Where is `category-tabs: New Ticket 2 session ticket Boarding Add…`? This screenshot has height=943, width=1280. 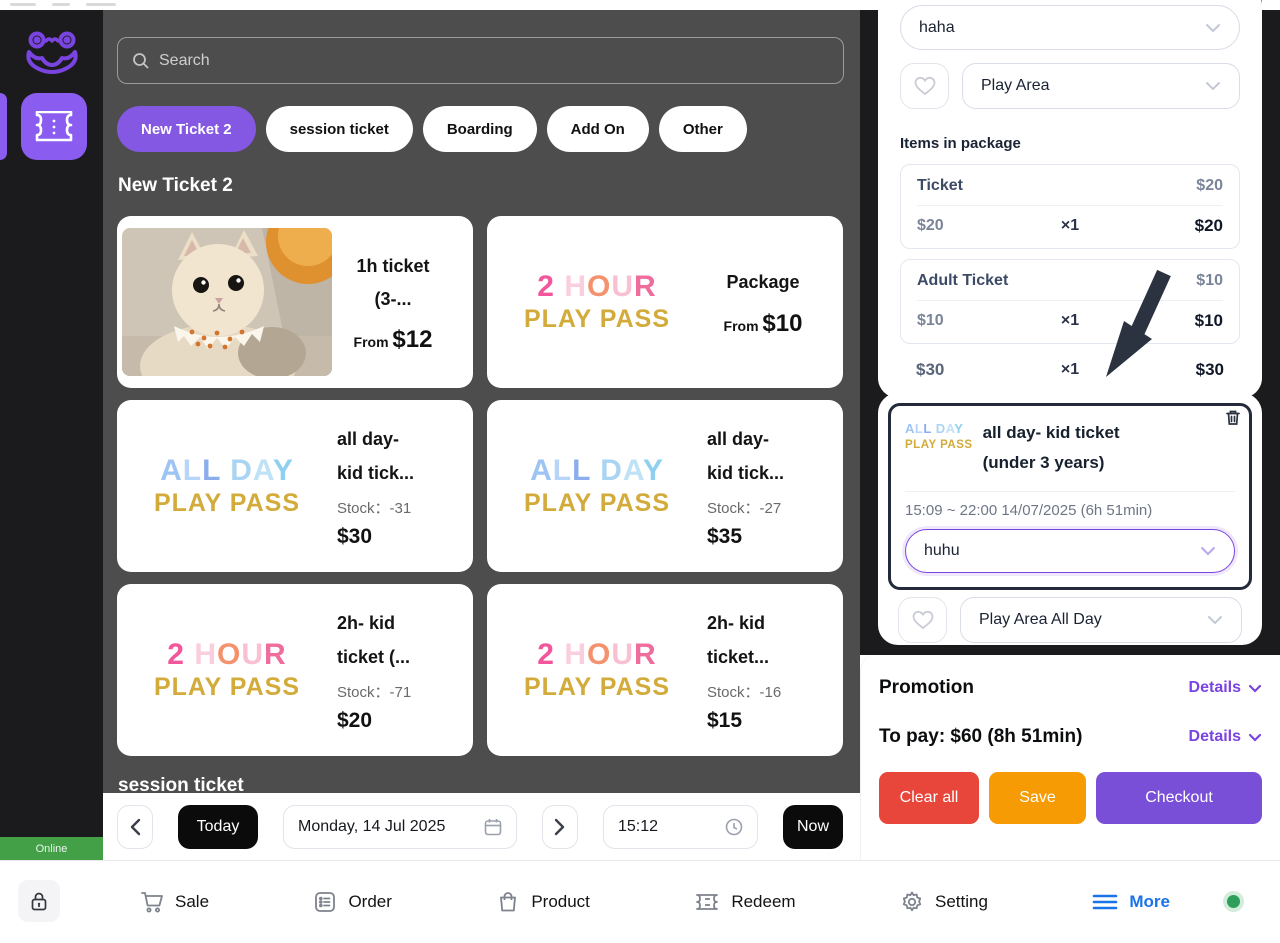 category-tabs: New Ticket 2 session ticket Boarding Add… is located at coordinates (432, 129).